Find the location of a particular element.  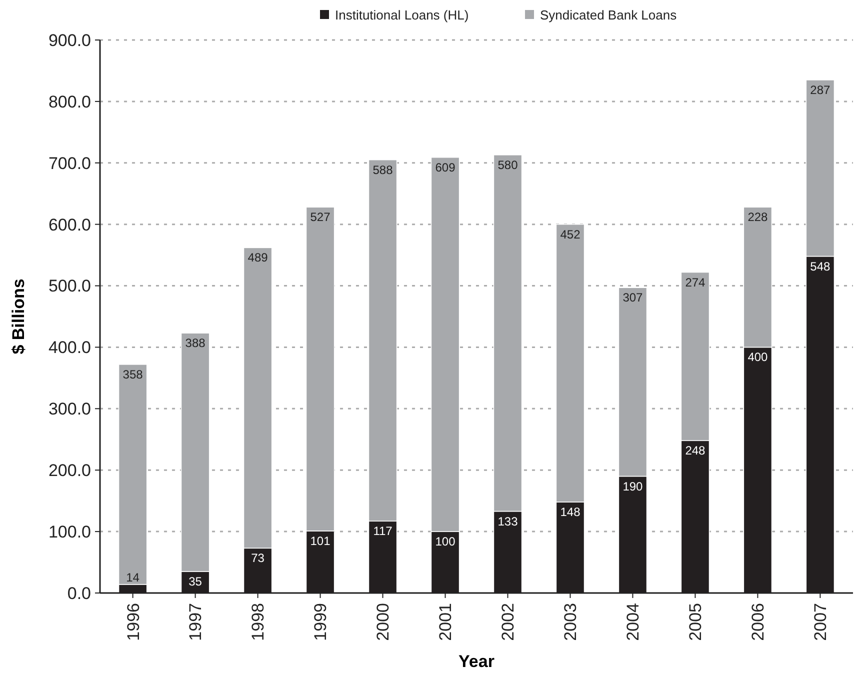

data-label: 388 is located at coordinates (195, 343).